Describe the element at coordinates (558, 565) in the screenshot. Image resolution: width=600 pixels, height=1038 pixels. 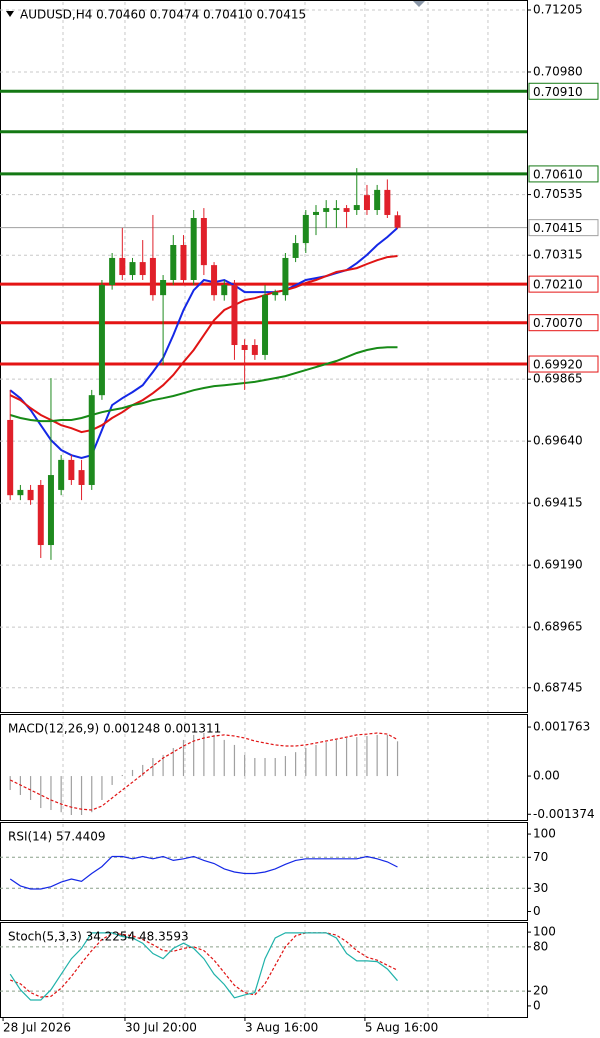
I see `y-tick-label: 0.69190` at that location.